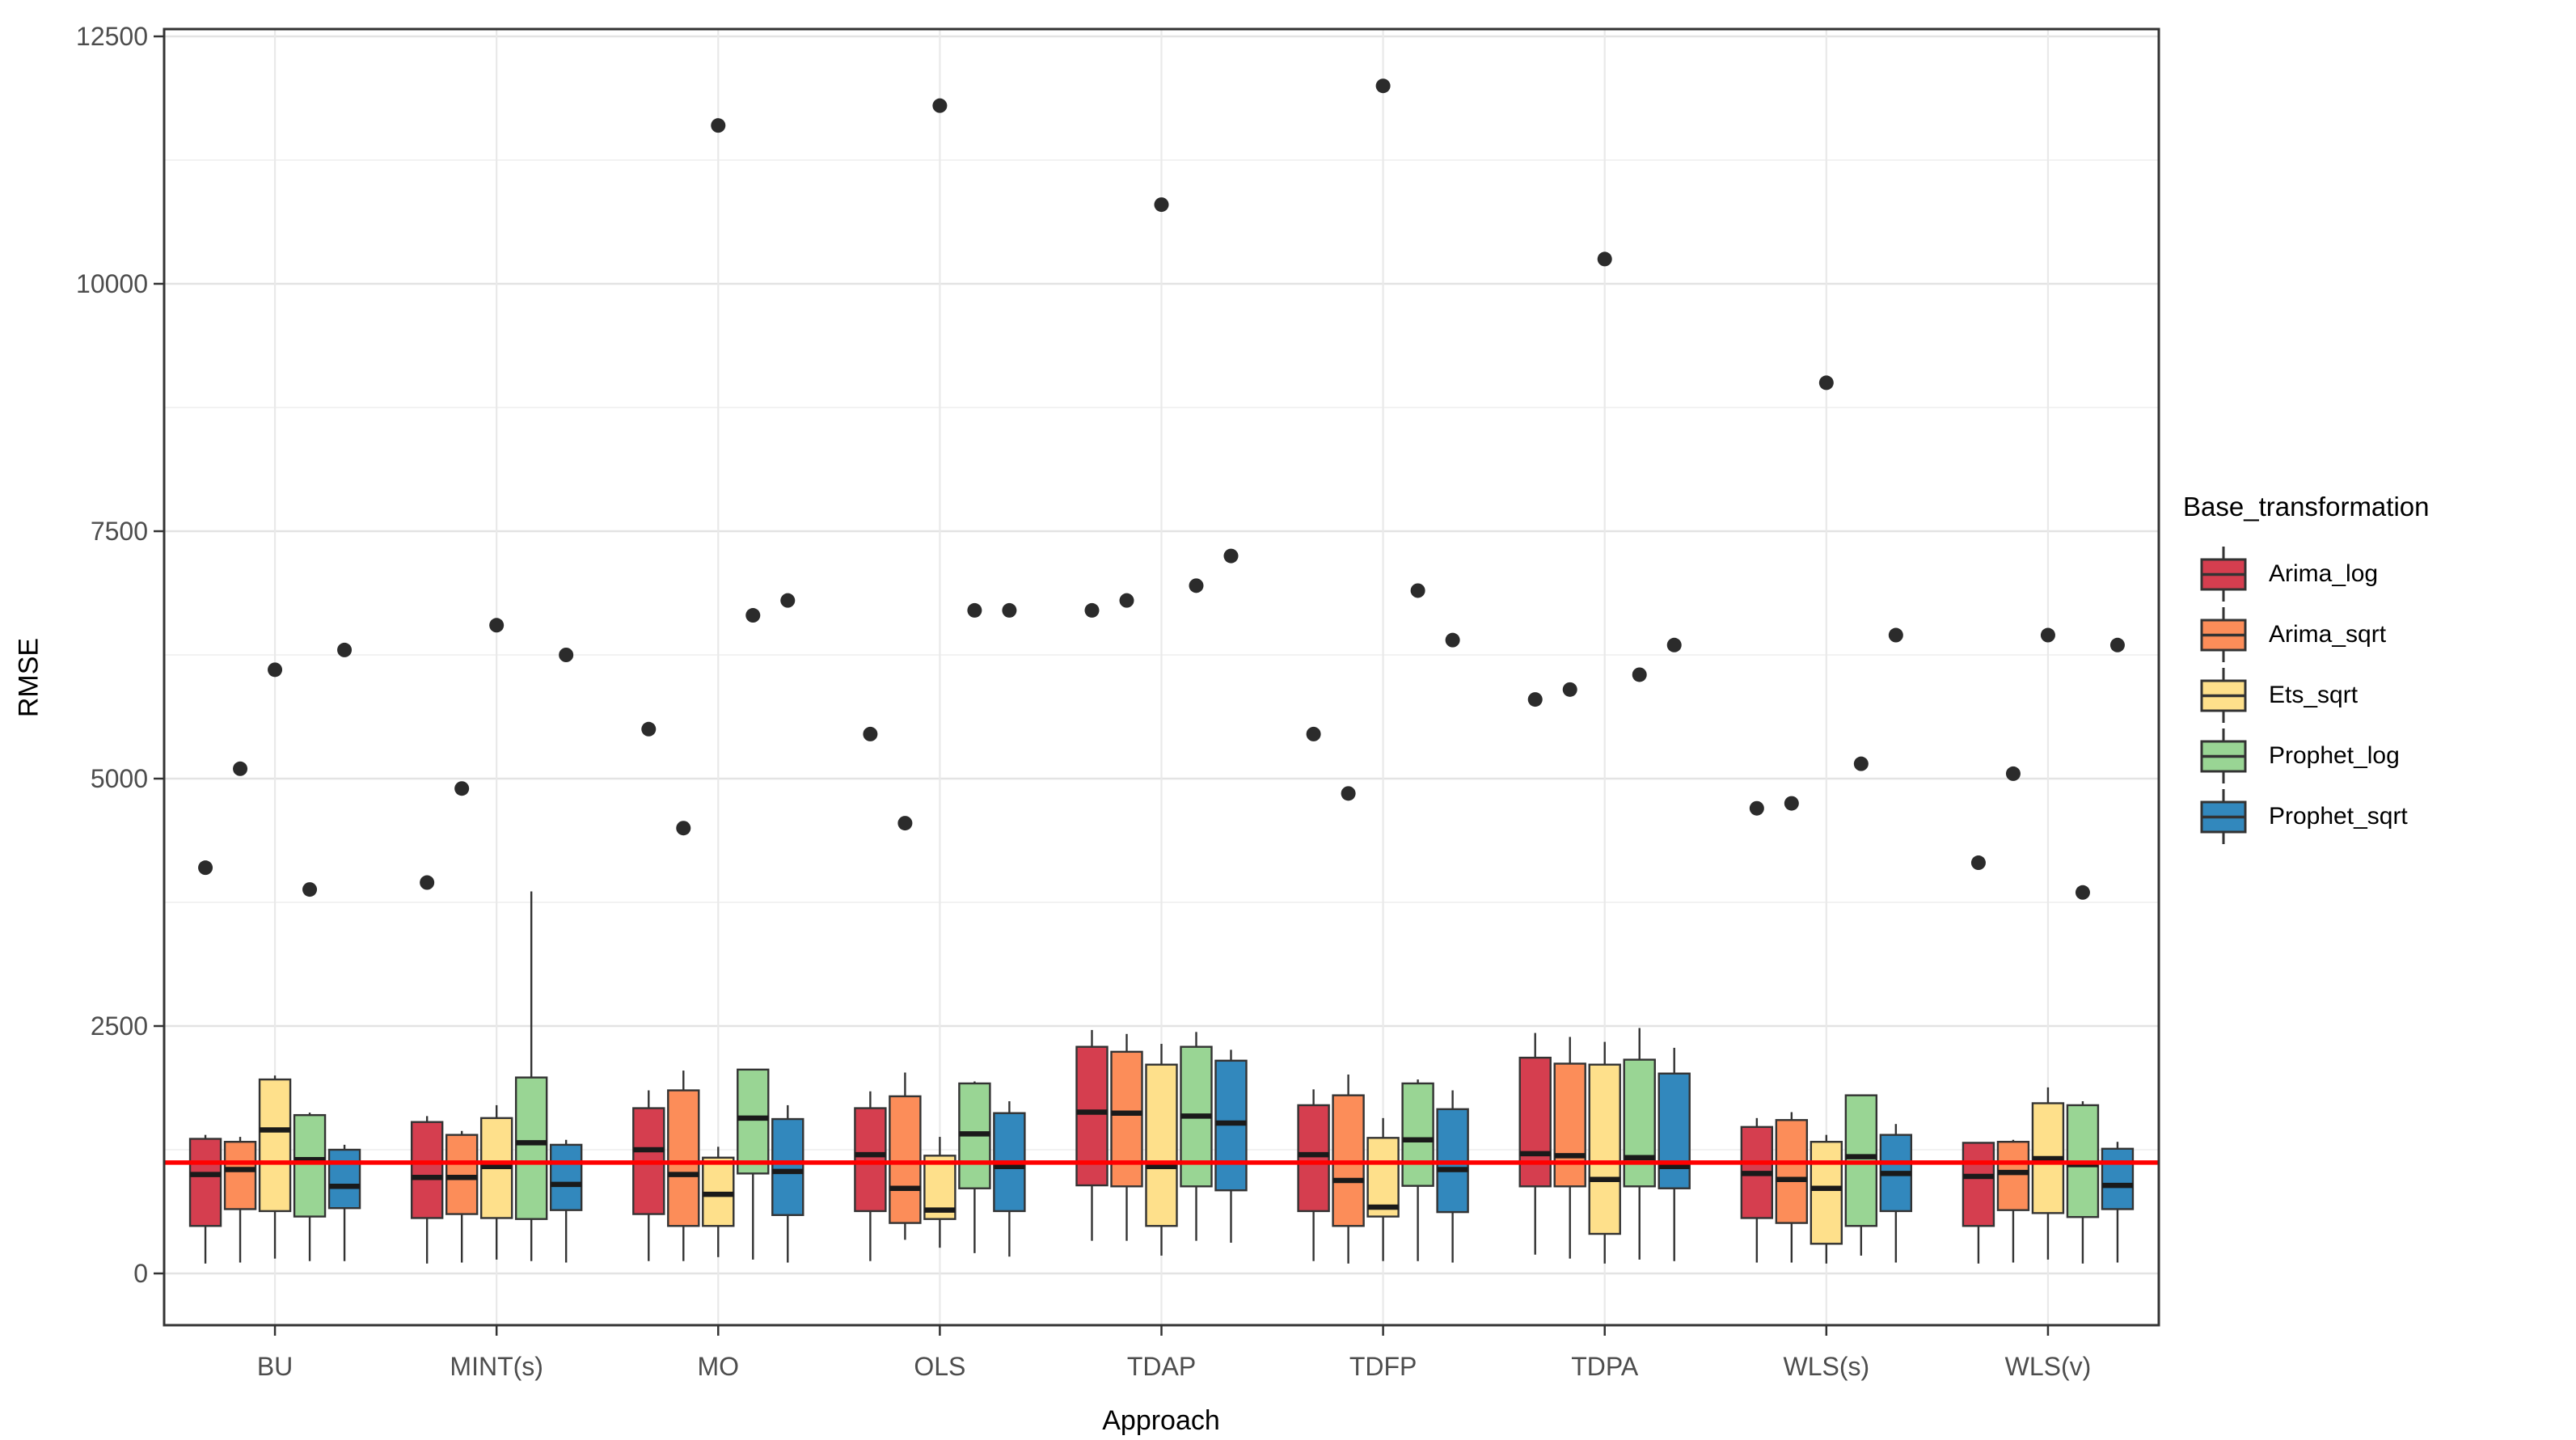  What do you see at coordinates (2377, 816) in the screenshot?
I see `legend-item-prophet-sqrt: Prophet_sqrt` at bounding box center [2377, 816].